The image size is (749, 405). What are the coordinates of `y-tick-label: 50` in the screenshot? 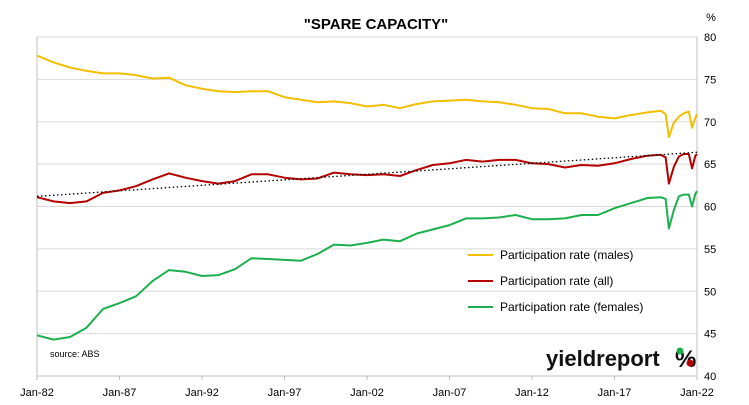 It's located at (710, 292).